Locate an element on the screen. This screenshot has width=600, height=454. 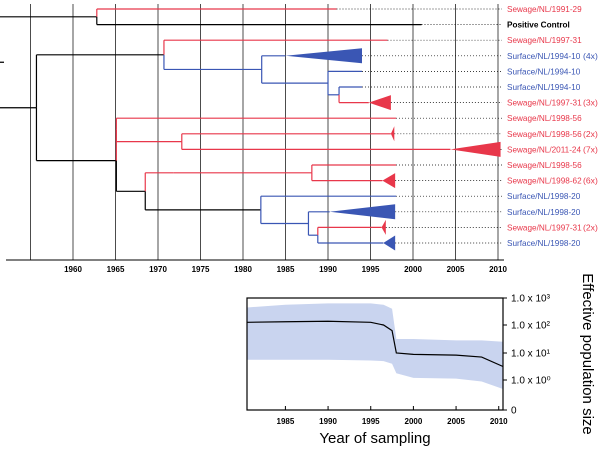
skyline-y-tick-label: 0 is located at coordinates (514, 411).